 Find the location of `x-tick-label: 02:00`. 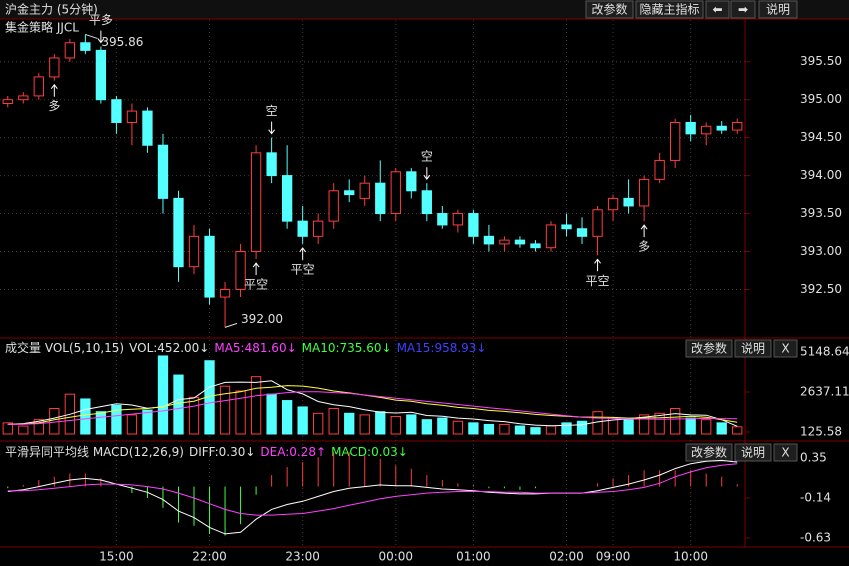

x-tick-label: 02:00 is located at coordinates (566, 557).